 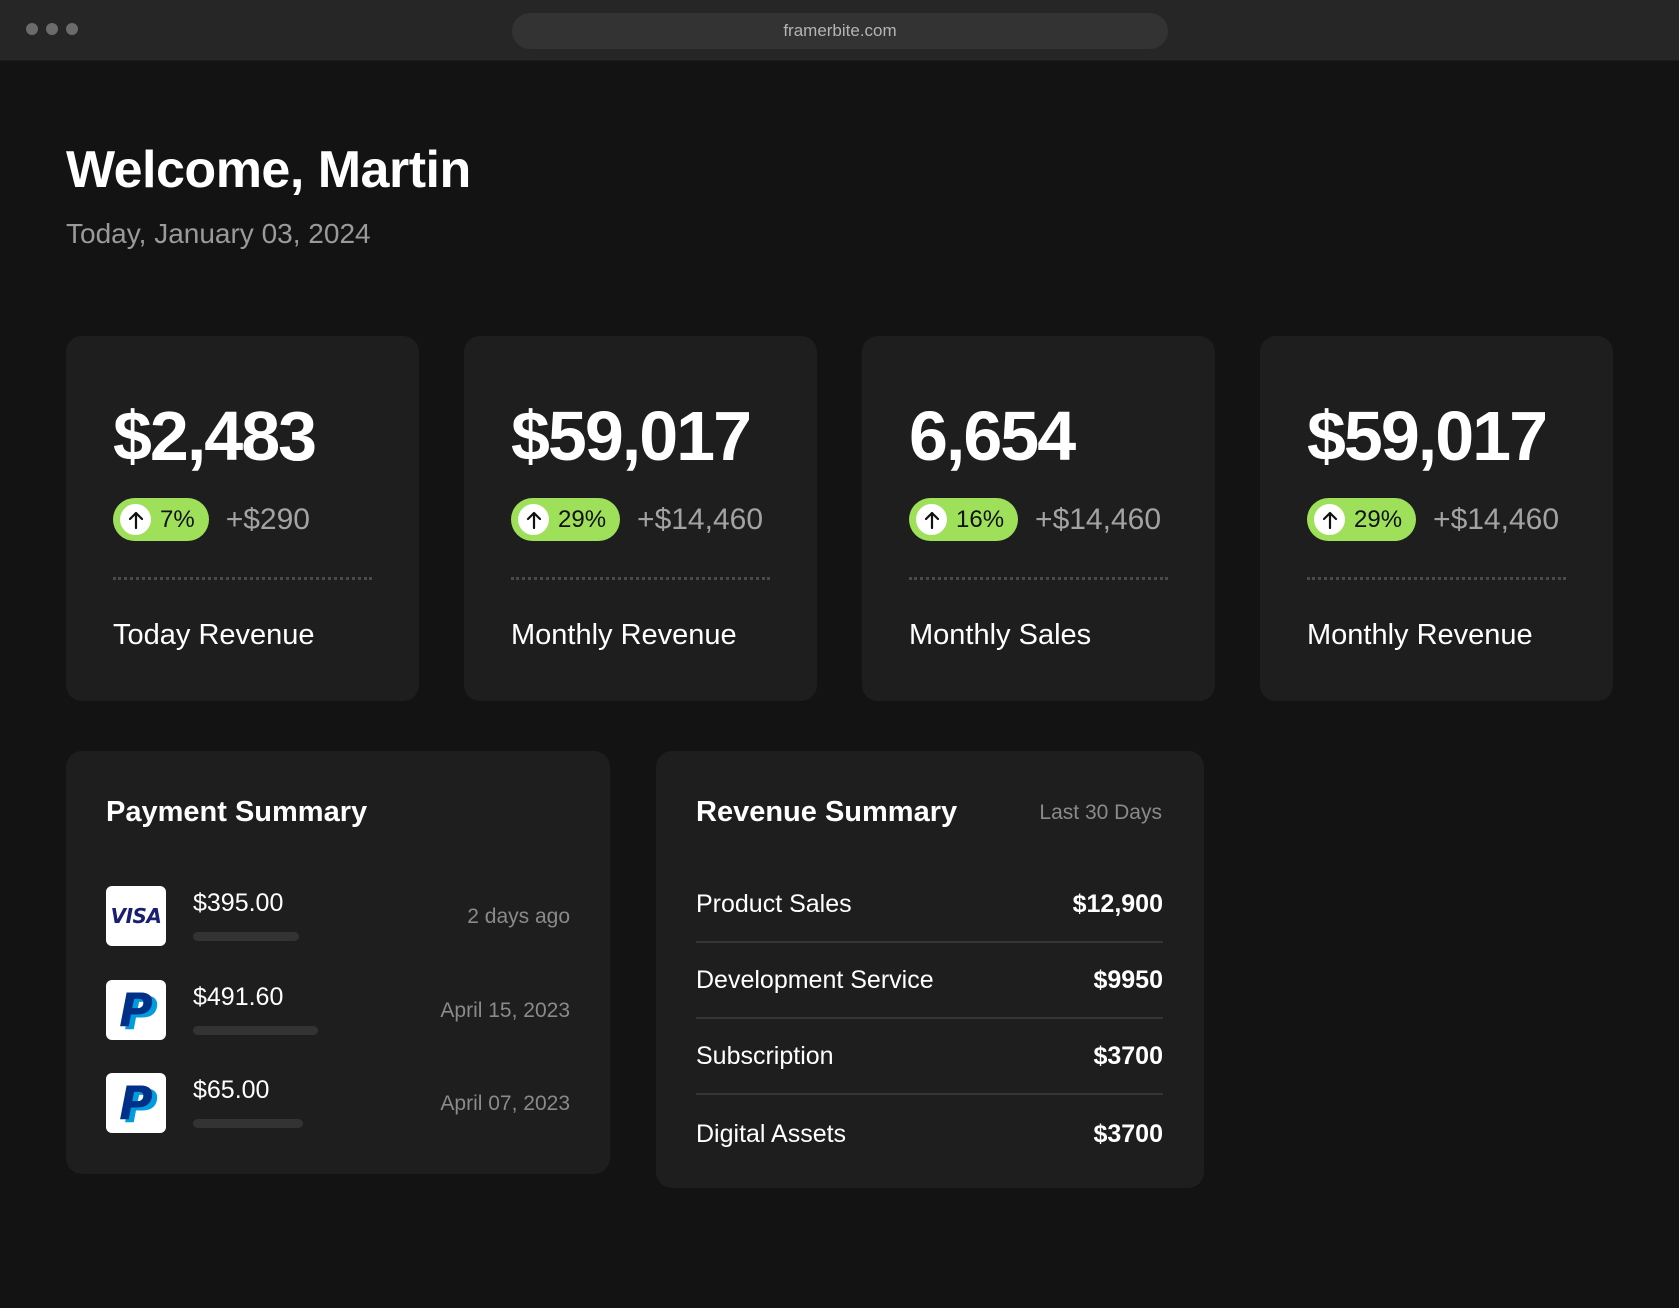 I want to click on growth-badge: 16%, so click(x=964, y=519).